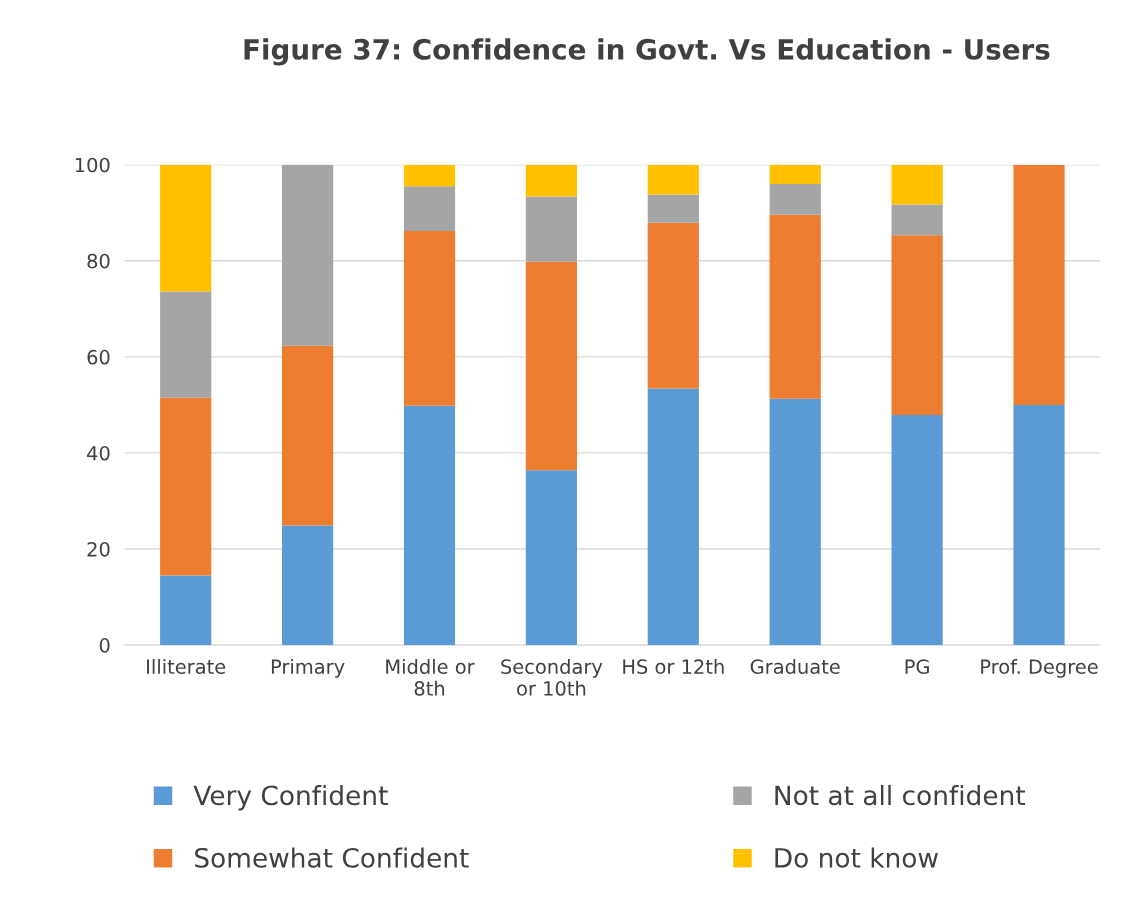  I want to click on y-tick-label: 80, so click(98, 261).